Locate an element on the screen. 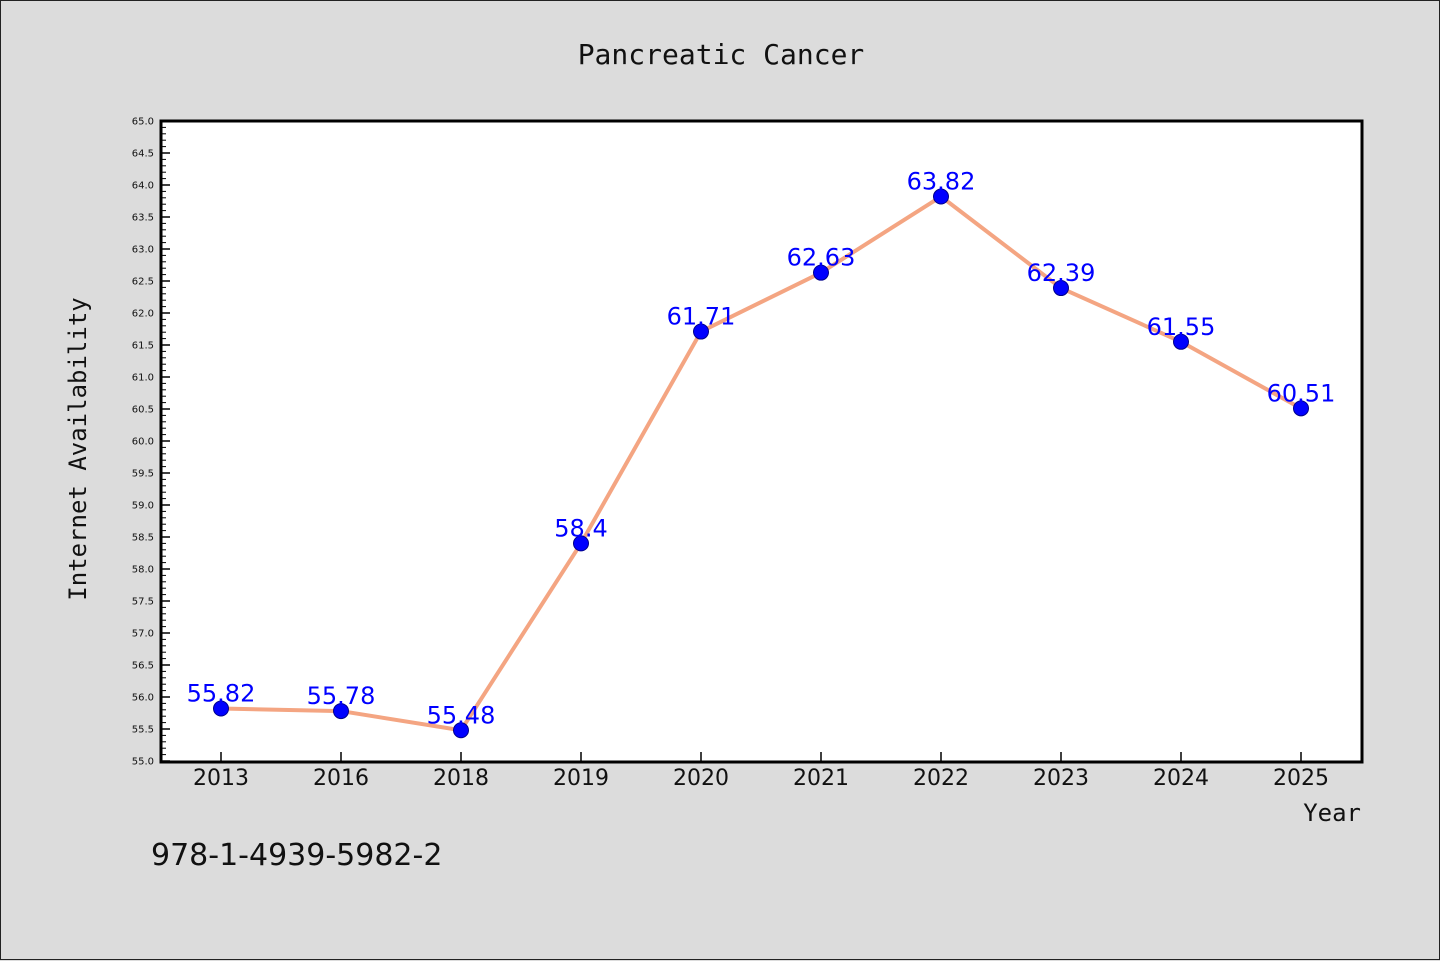  y-tick-label: 61.0 is located at coordinates (143, 378).